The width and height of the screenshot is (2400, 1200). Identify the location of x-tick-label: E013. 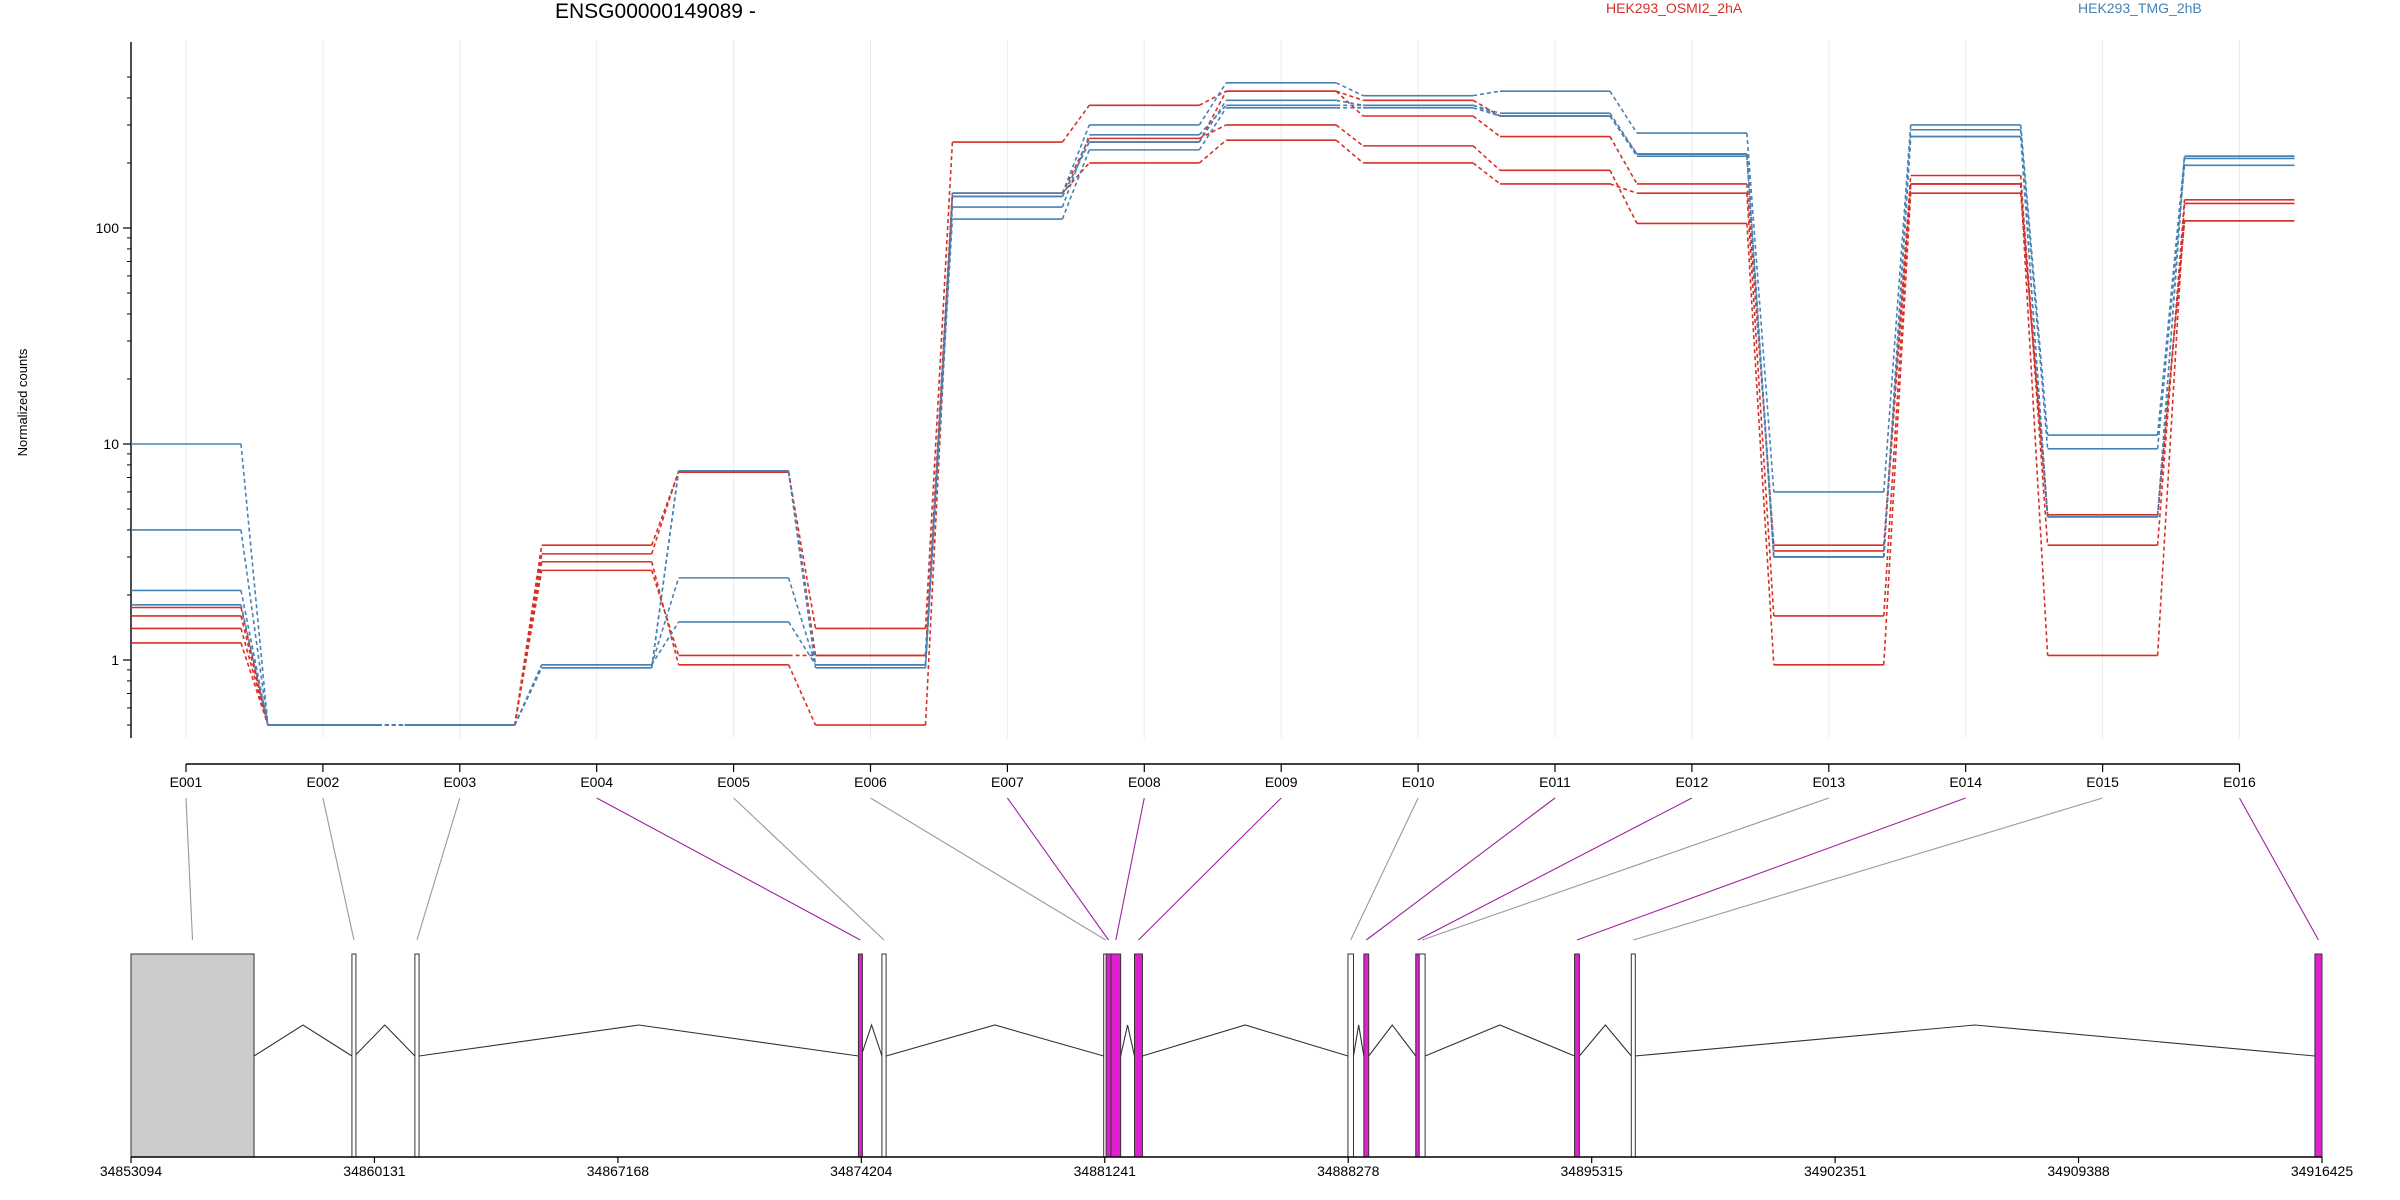
(1828, 782).